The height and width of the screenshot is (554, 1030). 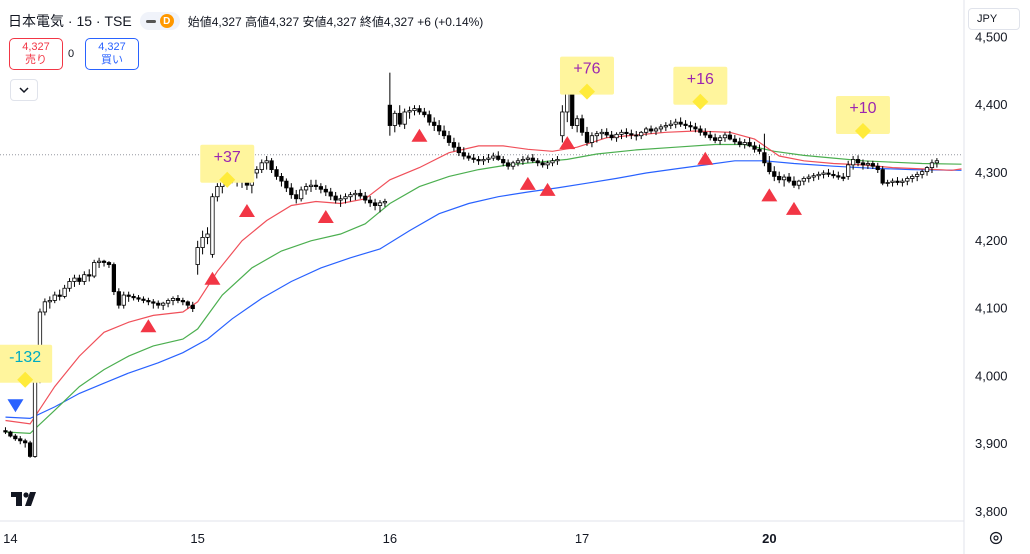 I want to click on chevron-down-icon, so click(x=24, y=90).